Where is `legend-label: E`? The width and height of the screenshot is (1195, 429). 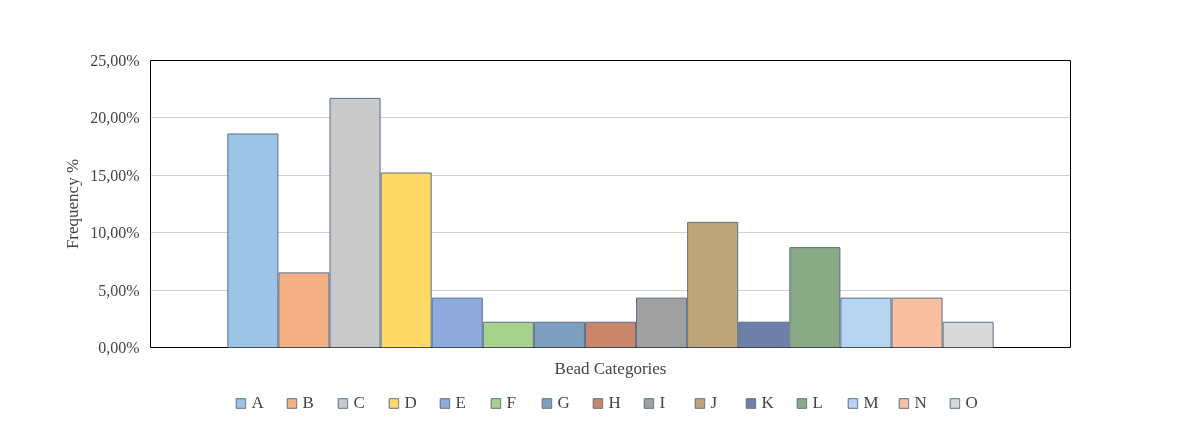
legend-label: E is located at coordinates (461, 402).